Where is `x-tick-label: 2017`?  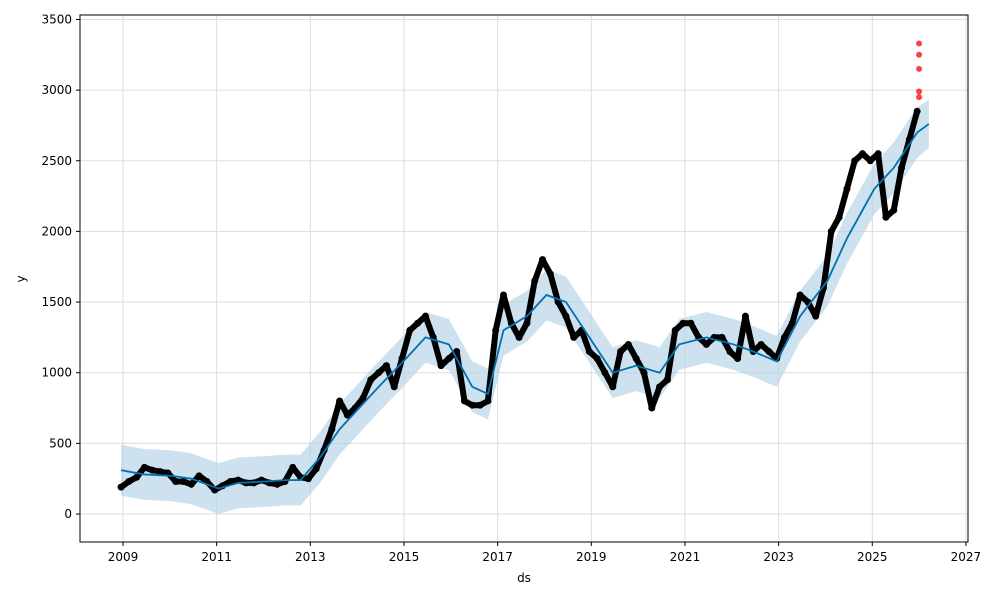
x-tick-label: 2017 is located at coordinates (497, 557).